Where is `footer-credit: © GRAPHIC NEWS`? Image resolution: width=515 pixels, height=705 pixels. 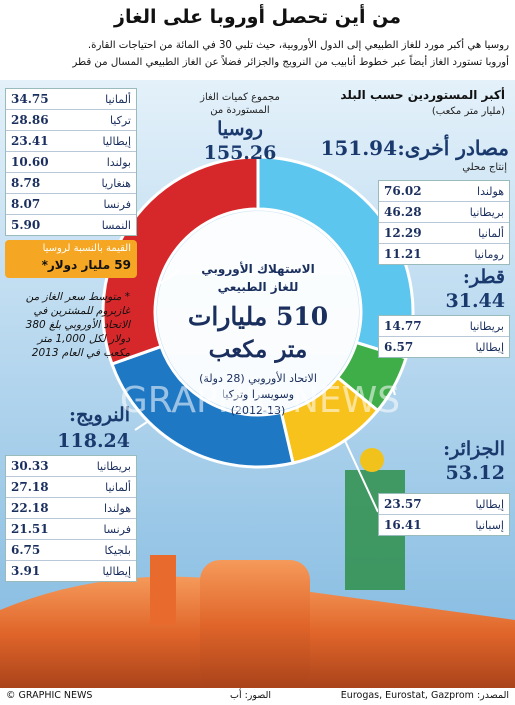 footer-credit: © GRAPHIC NEWS is located at coordinates (49, 695).